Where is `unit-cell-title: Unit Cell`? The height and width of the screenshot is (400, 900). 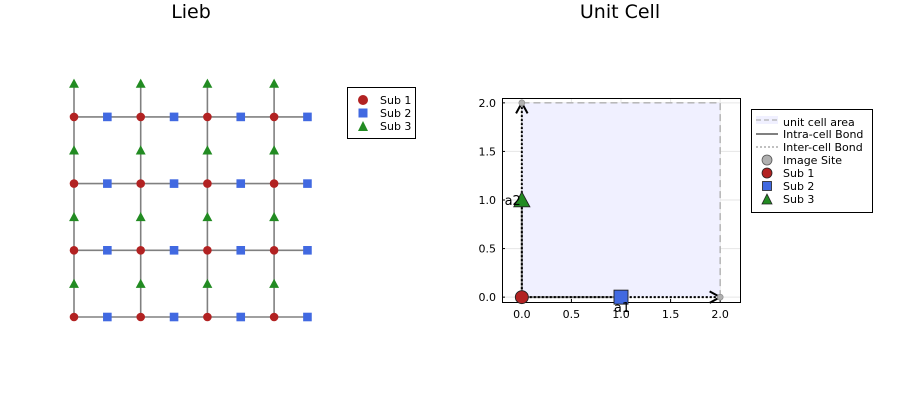 unit-cell-title: Unit Cell is located at coordinates (620, 12).